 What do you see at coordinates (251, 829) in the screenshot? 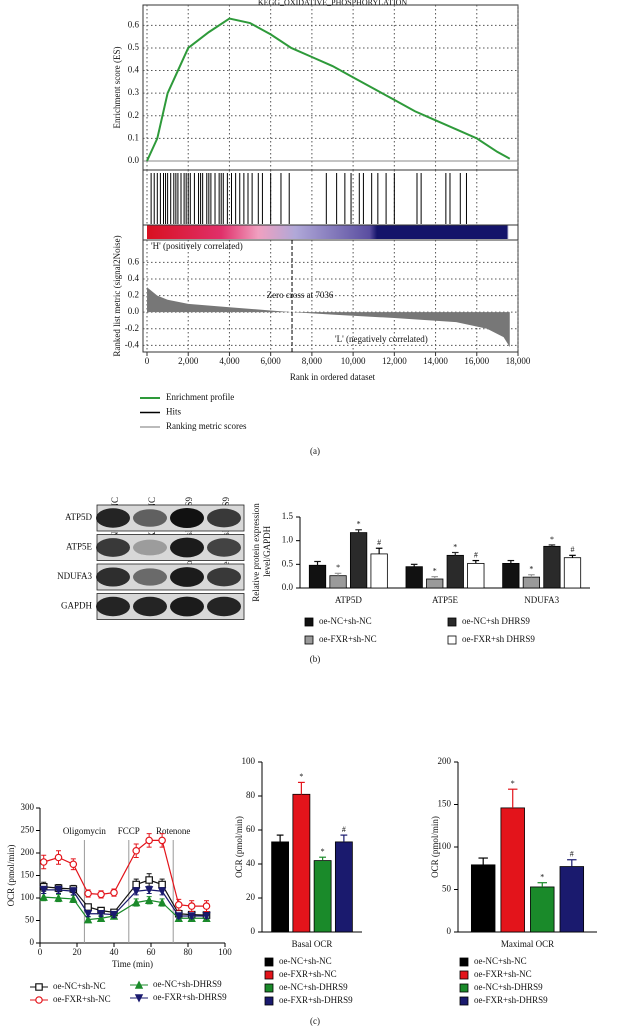
I see `y-tick-label: 60` at bounding box center [251, 829].